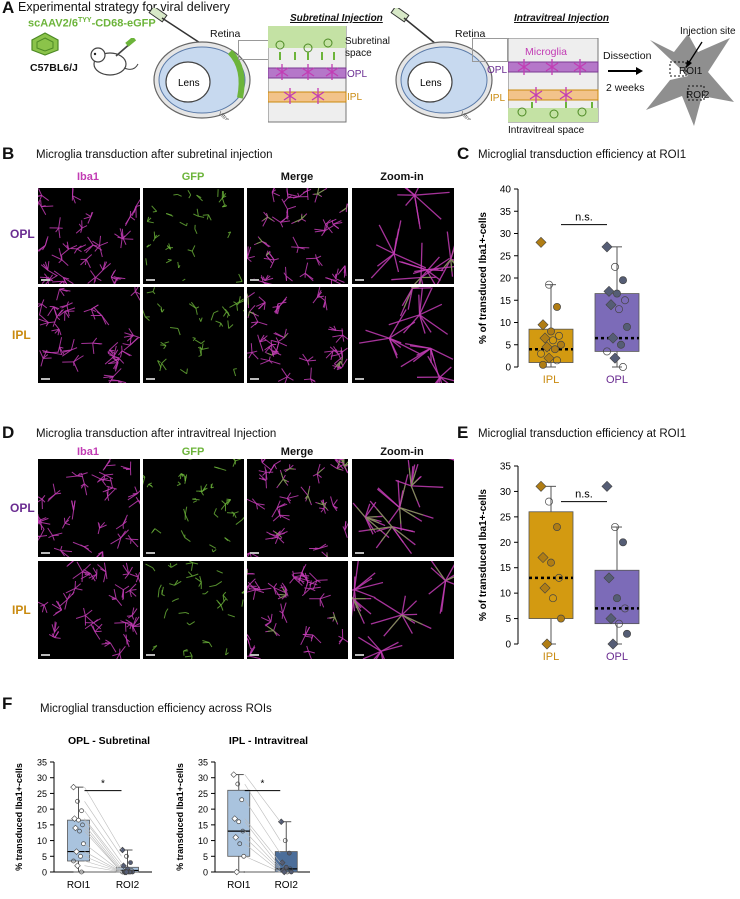 The width and height of the screenshot is (740, 899). Describe the element at coordinates (584, 495) in the screenshot. I see `significance-label: n.s.` at that location.